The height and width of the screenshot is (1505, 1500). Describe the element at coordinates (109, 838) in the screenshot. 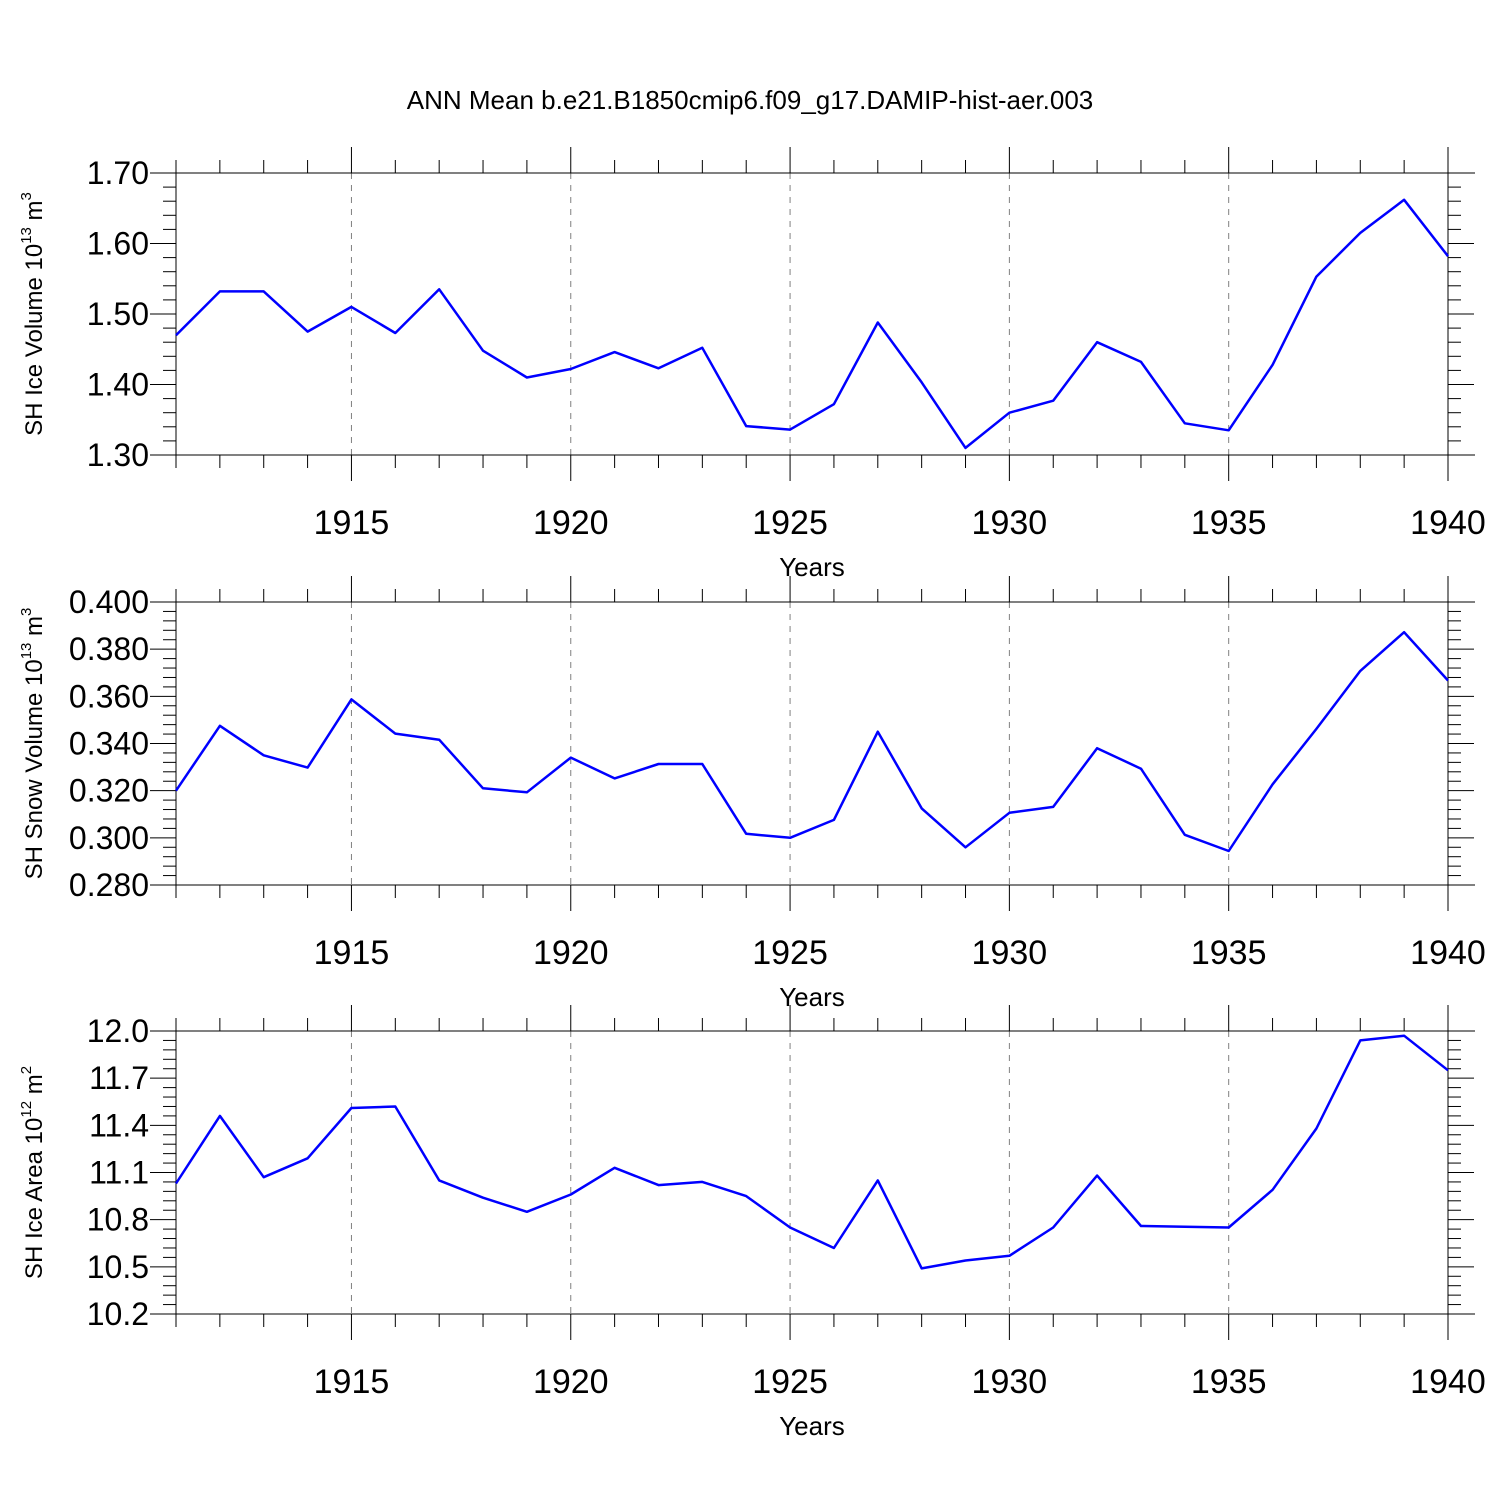

I see `y-tick-label: 0.300` at that location.